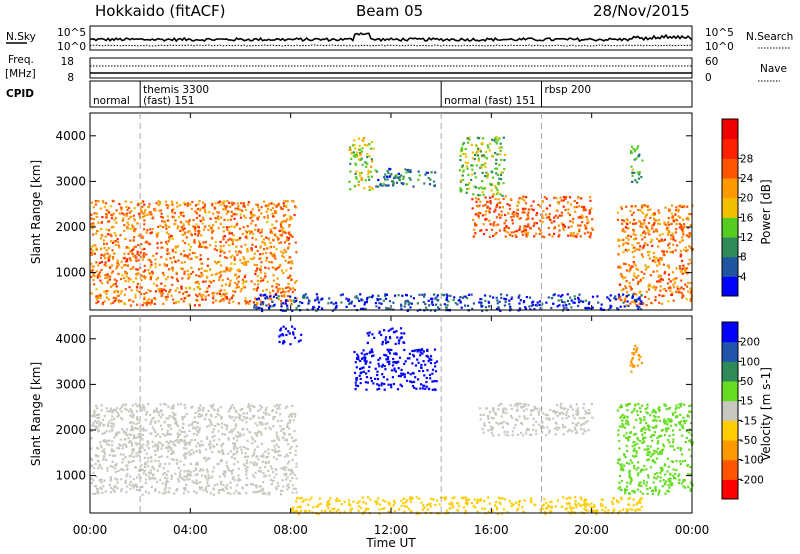  What do you see at coordinates (71, 47) in the screenshot?
I see `noise-tick-bottom: 10^0` at bounding box center [71, 47].